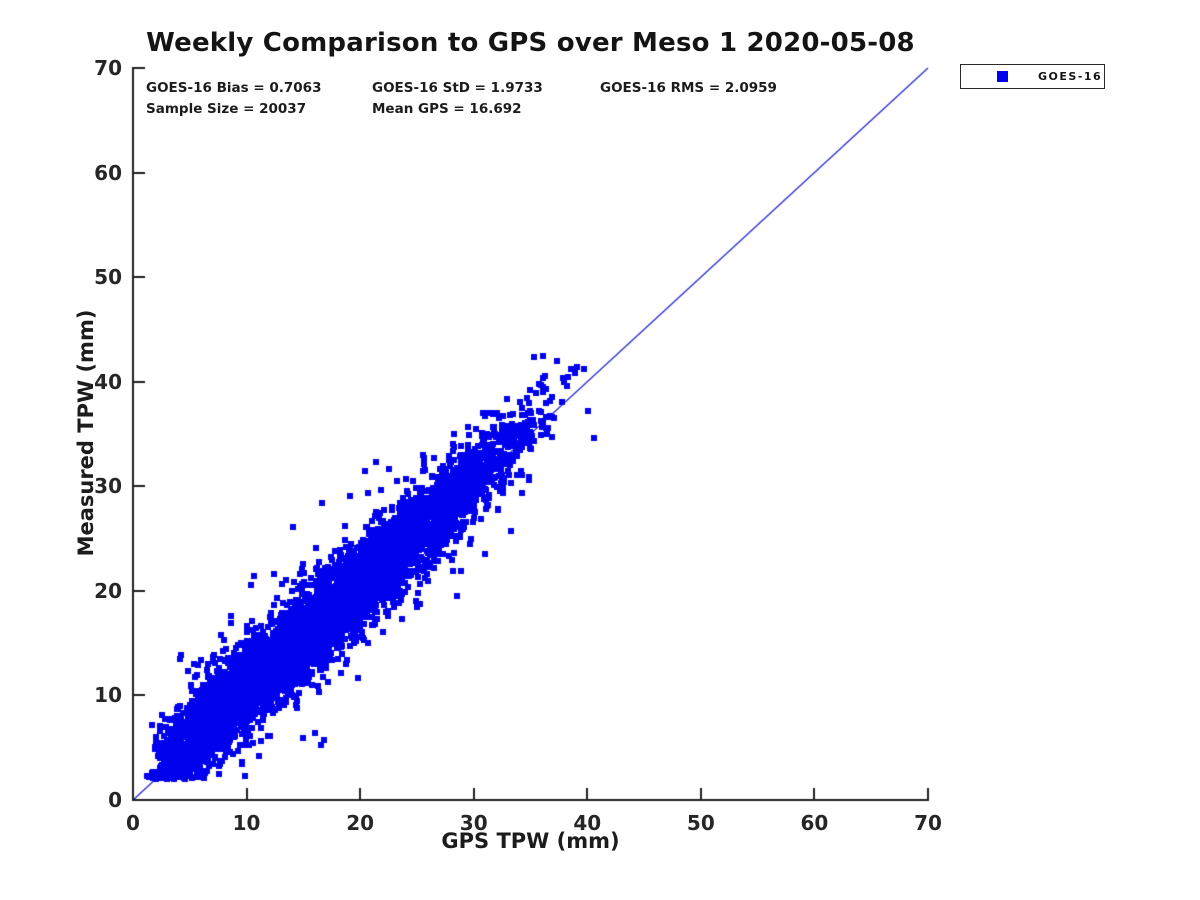  I want to click on y-tick-label: 30, so click(108, 486).